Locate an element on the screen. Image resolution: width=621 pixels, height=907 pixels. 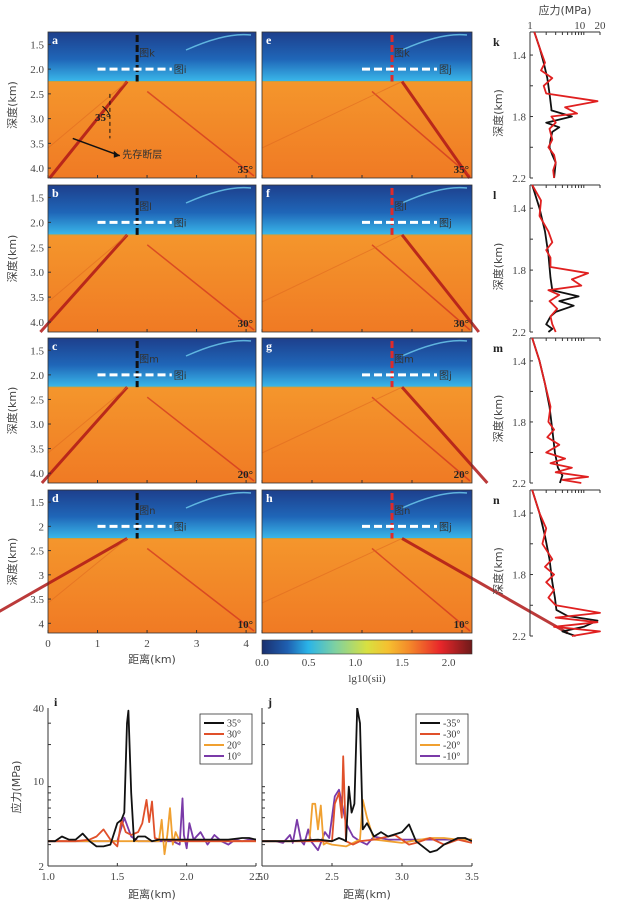
panel-letter: a is located at coordinates (55, 40).